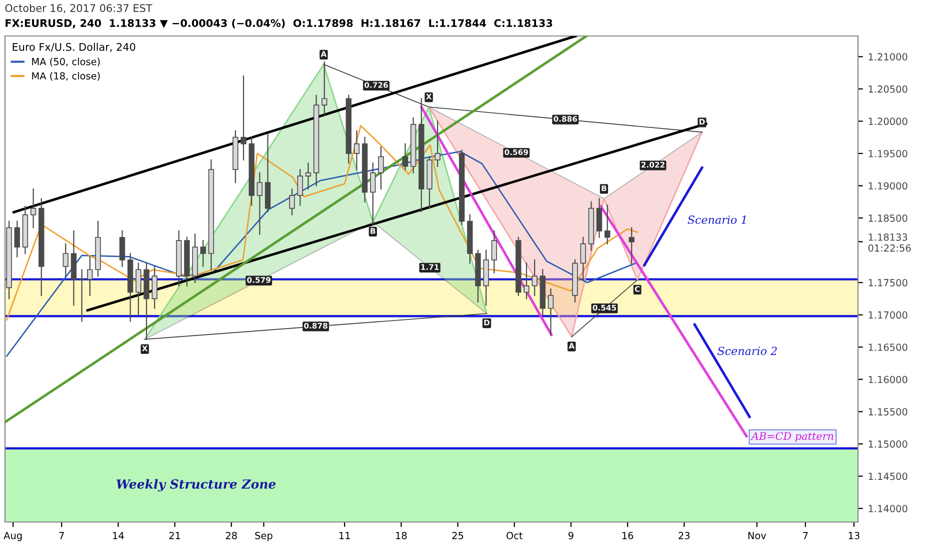 The height and width of the screenshot is (550, 932). Describe the element at coordinates (889, 242) in the screenshot. I see `y-tick-label: 1.18133 01:22:56` at that location.